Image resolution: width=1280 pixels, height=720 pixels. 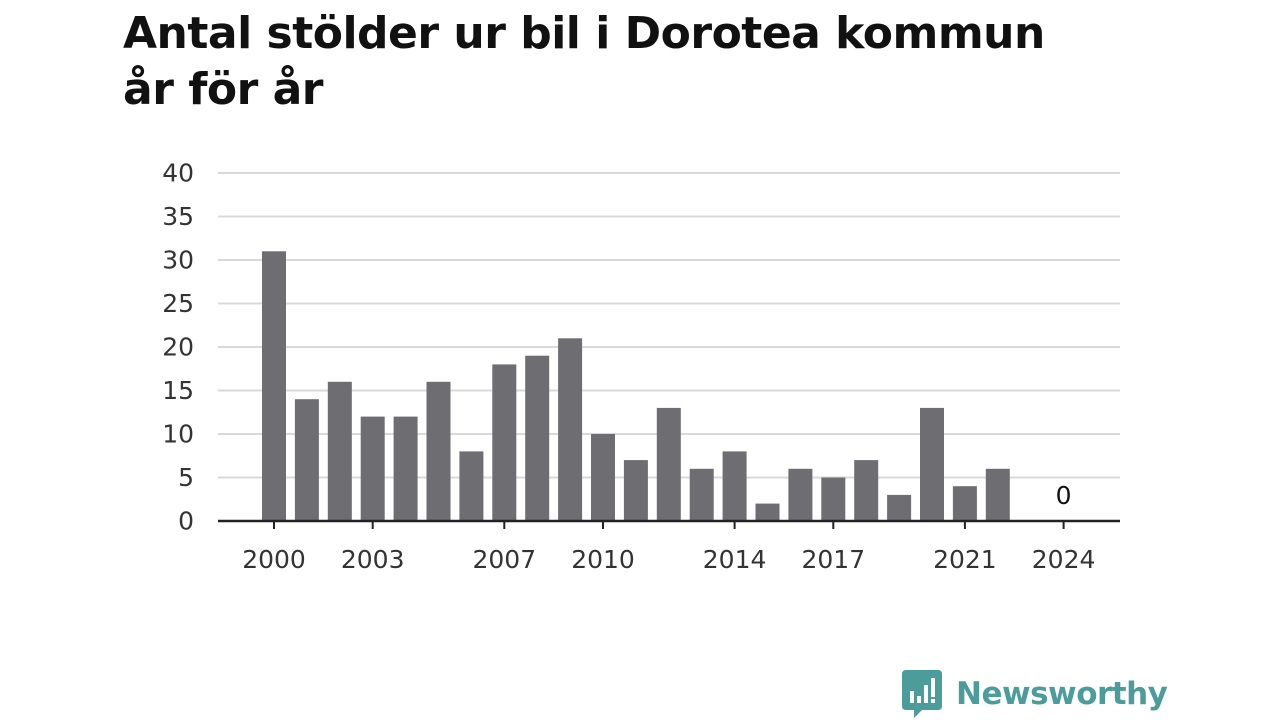 I want to click on x-tick-label-2021: 2021, so click(x=965, y=559).